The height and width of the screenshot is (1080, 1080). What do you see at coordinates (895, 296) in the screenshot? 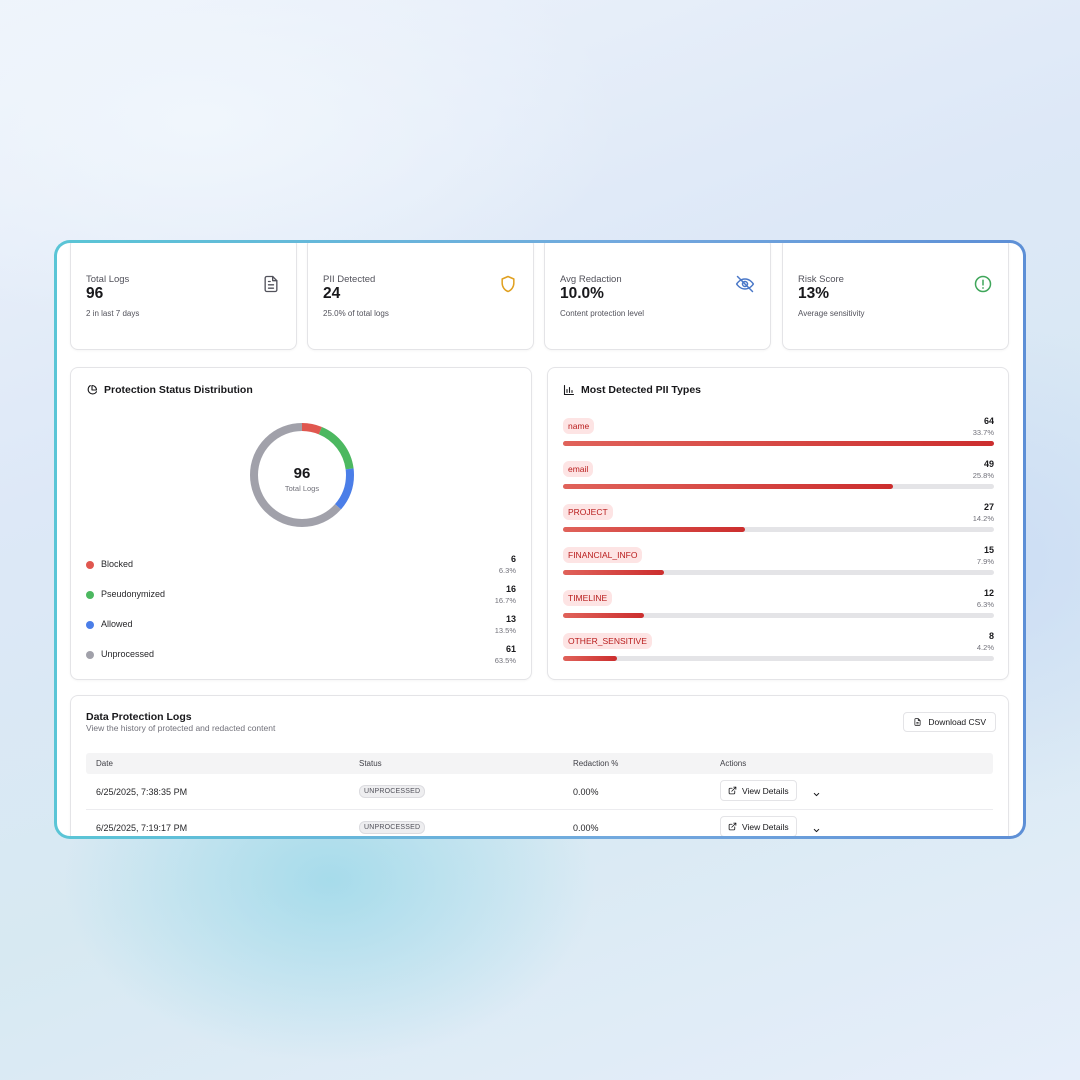
I see `stat-card-risk-score: Risk Score 13% Average sensitivity` at bounding box center [895, 296].